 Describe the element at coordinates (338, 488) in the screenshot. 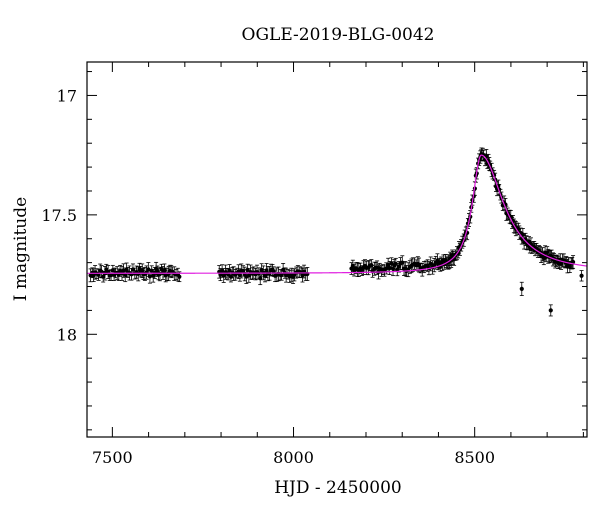

I see `x-axis-title: HJD - 2450000` at that location.